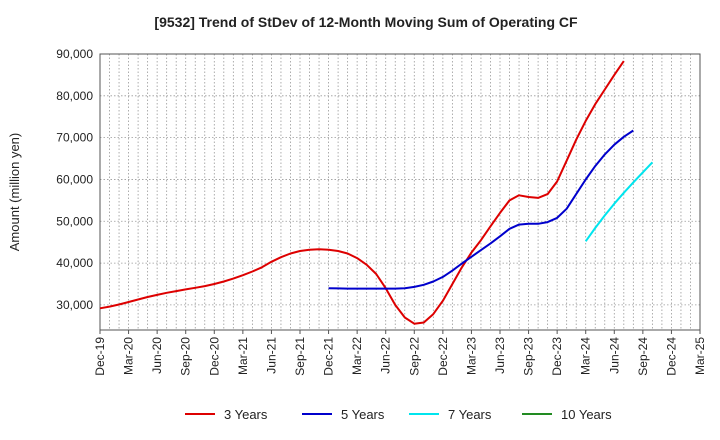 Image resolution: width=720 pixels, height=440 pixels. Describe the element at coordinates (74, 263) in the screenshot. I see `y-tick-label: 40,000` at that location.